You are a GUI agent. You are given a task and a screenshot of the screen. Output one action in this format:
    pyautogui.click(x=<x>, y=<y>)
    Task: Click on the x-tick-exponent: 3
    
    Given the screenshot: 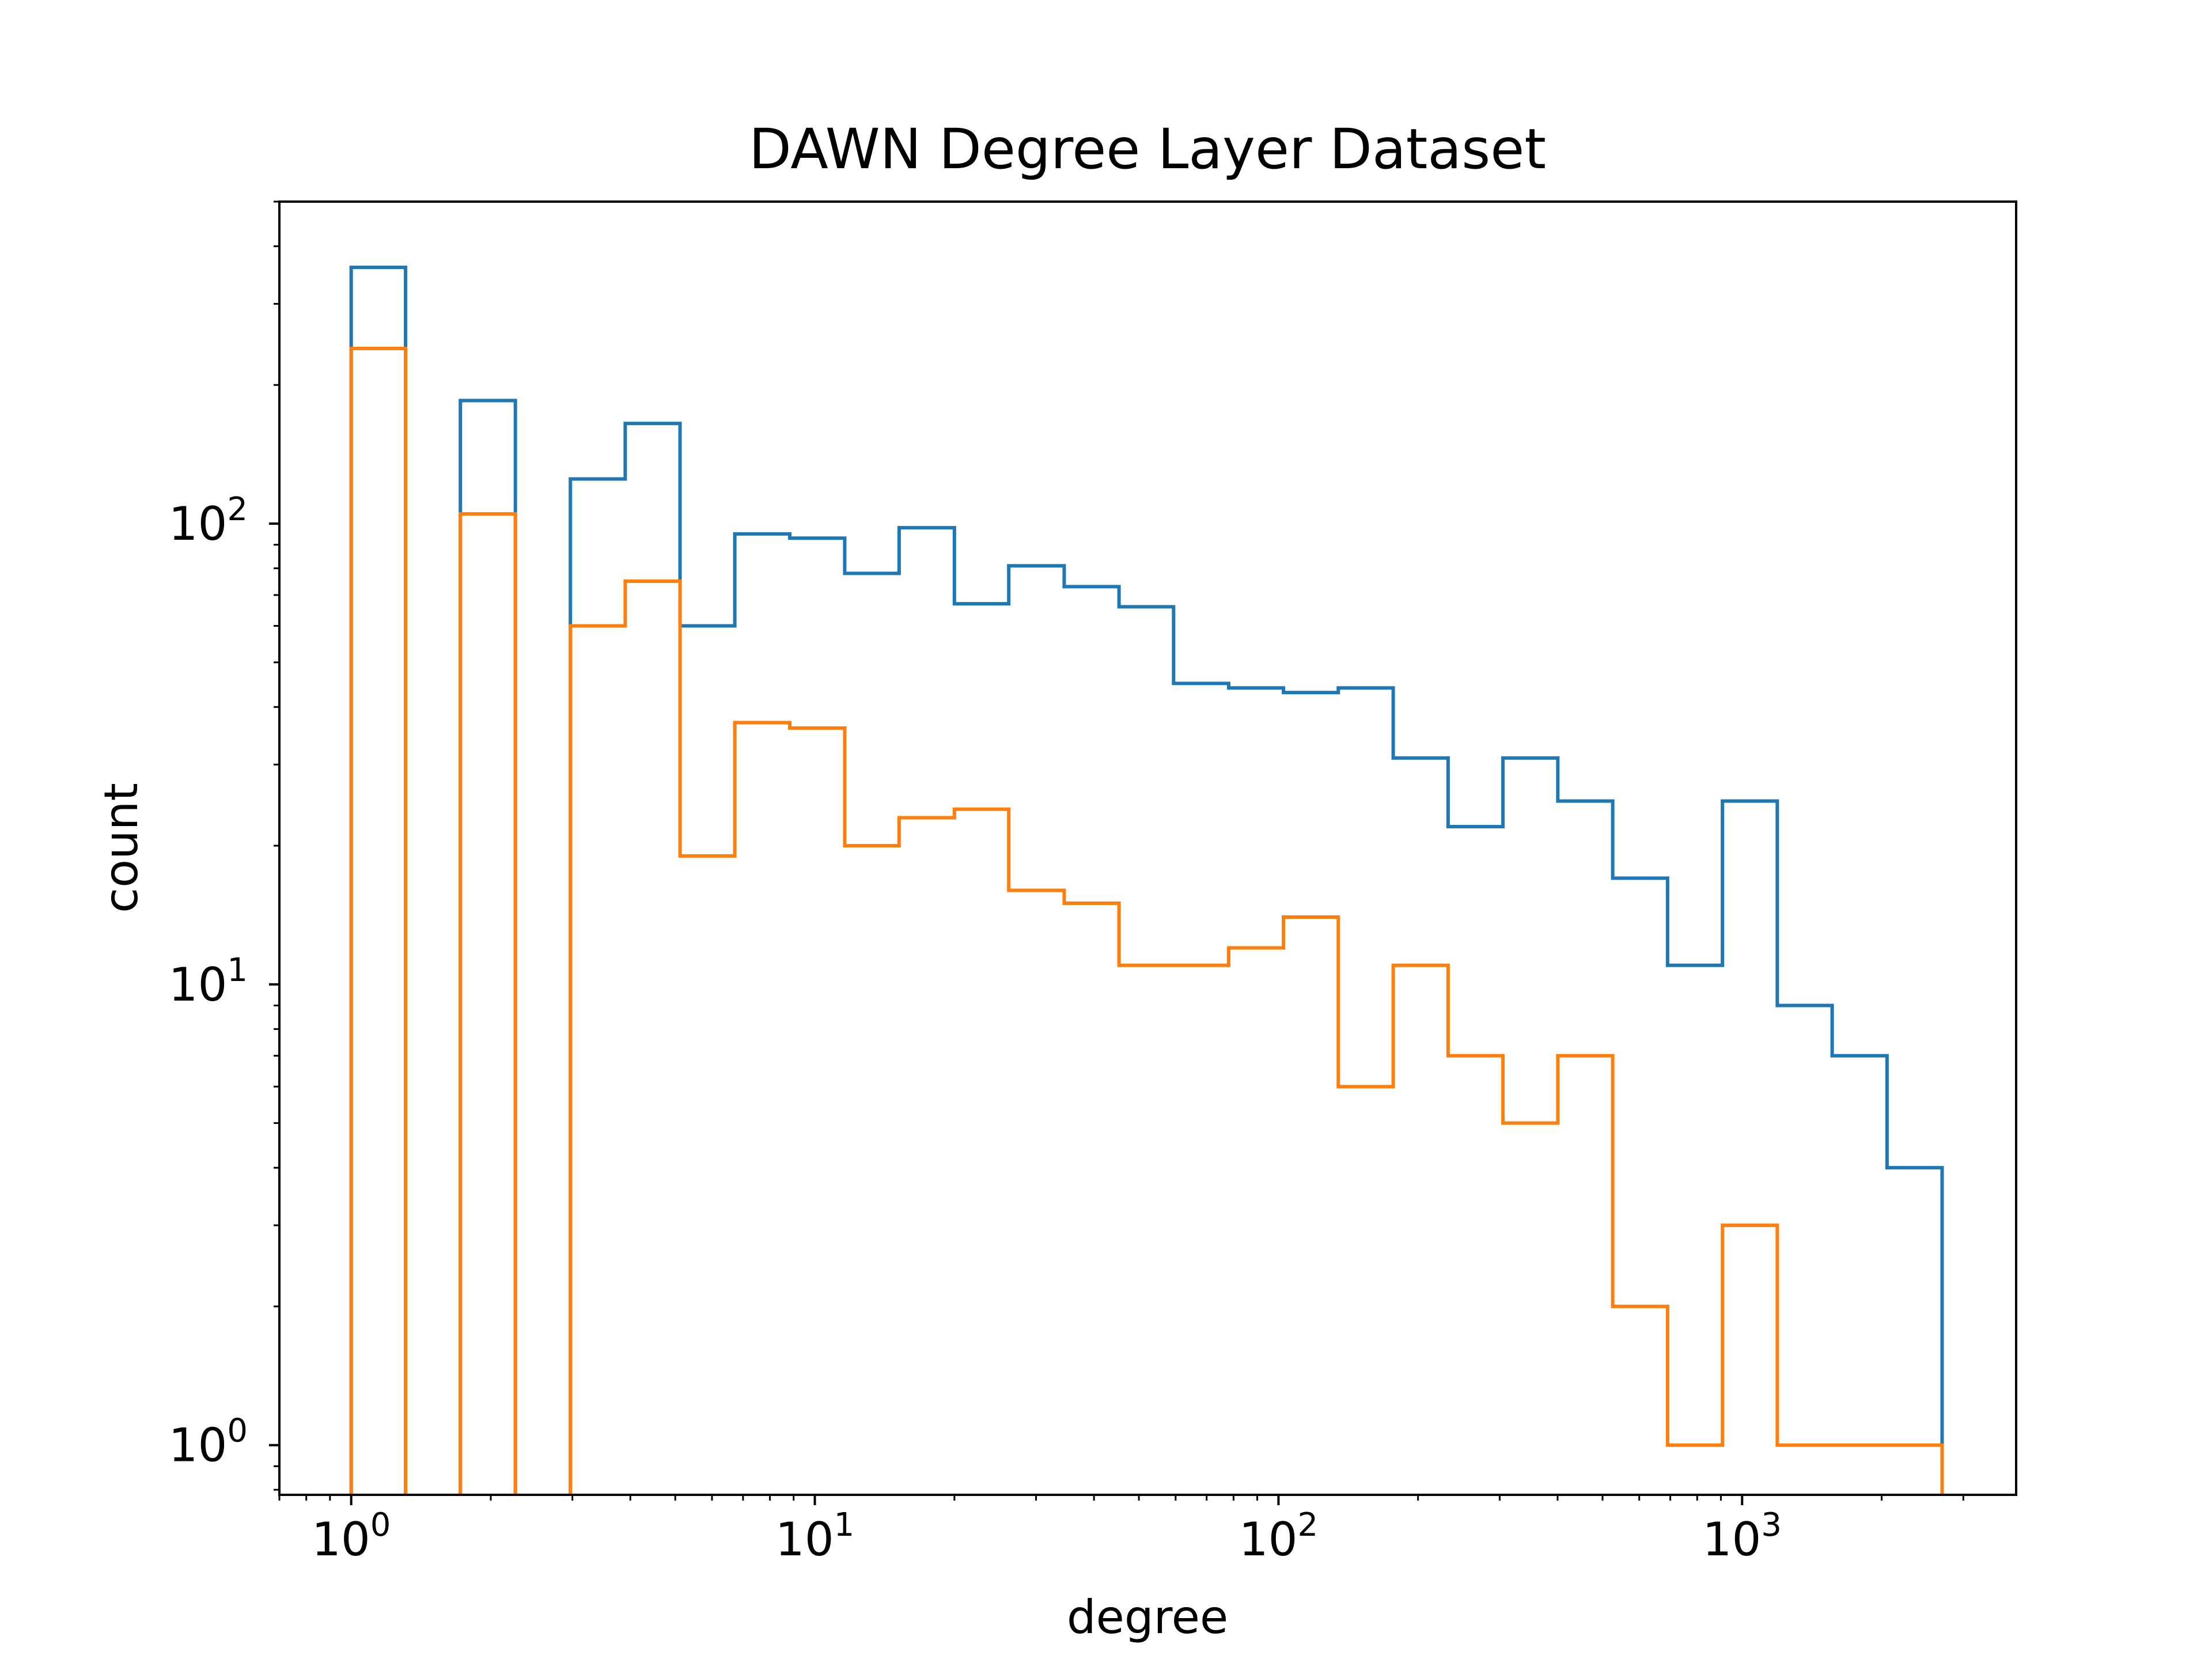 What is the action you would take?
    pyautogui.click(x=1771, y=1525)
    